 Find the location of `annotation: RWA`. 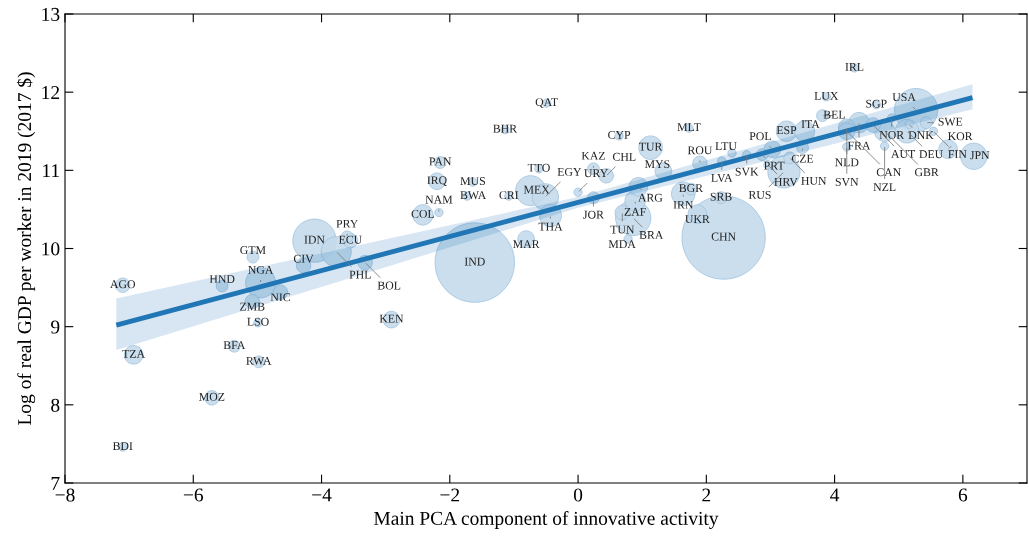

annotation: RWA is located at coordinates (259, 360).